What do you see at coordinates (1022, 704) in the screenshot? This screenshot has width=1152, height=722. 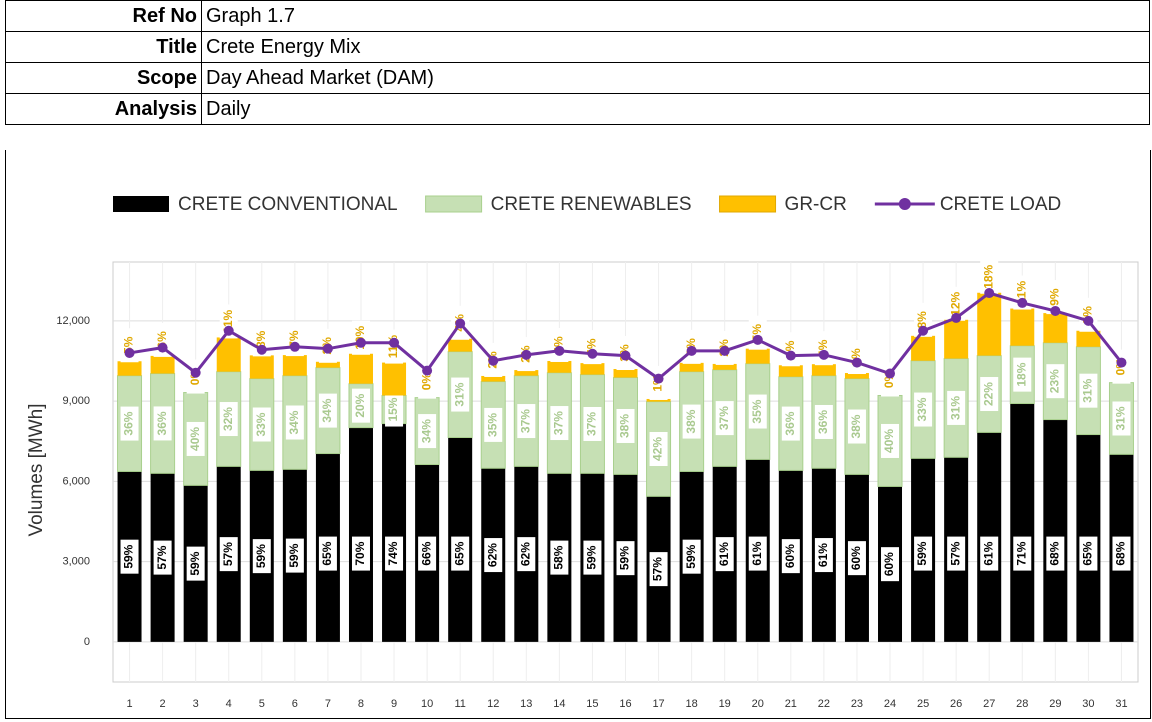 I see `x-tick-label: 28` at bounding box center [1022, 704].